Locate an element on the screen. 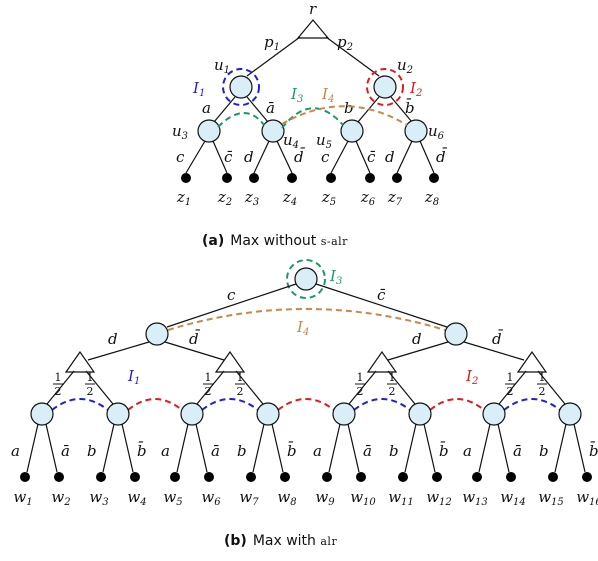 The width and height of the screenshot is (598, 561). caption-b: (b) Max with alr is located at coordinates (280, 541).